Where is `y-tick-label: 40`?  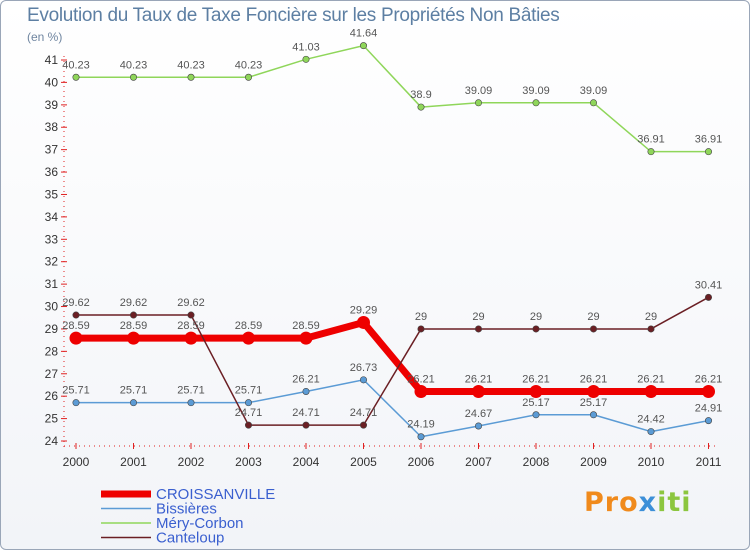 y-tick-label: 40 is located at coordinates (52, 82).